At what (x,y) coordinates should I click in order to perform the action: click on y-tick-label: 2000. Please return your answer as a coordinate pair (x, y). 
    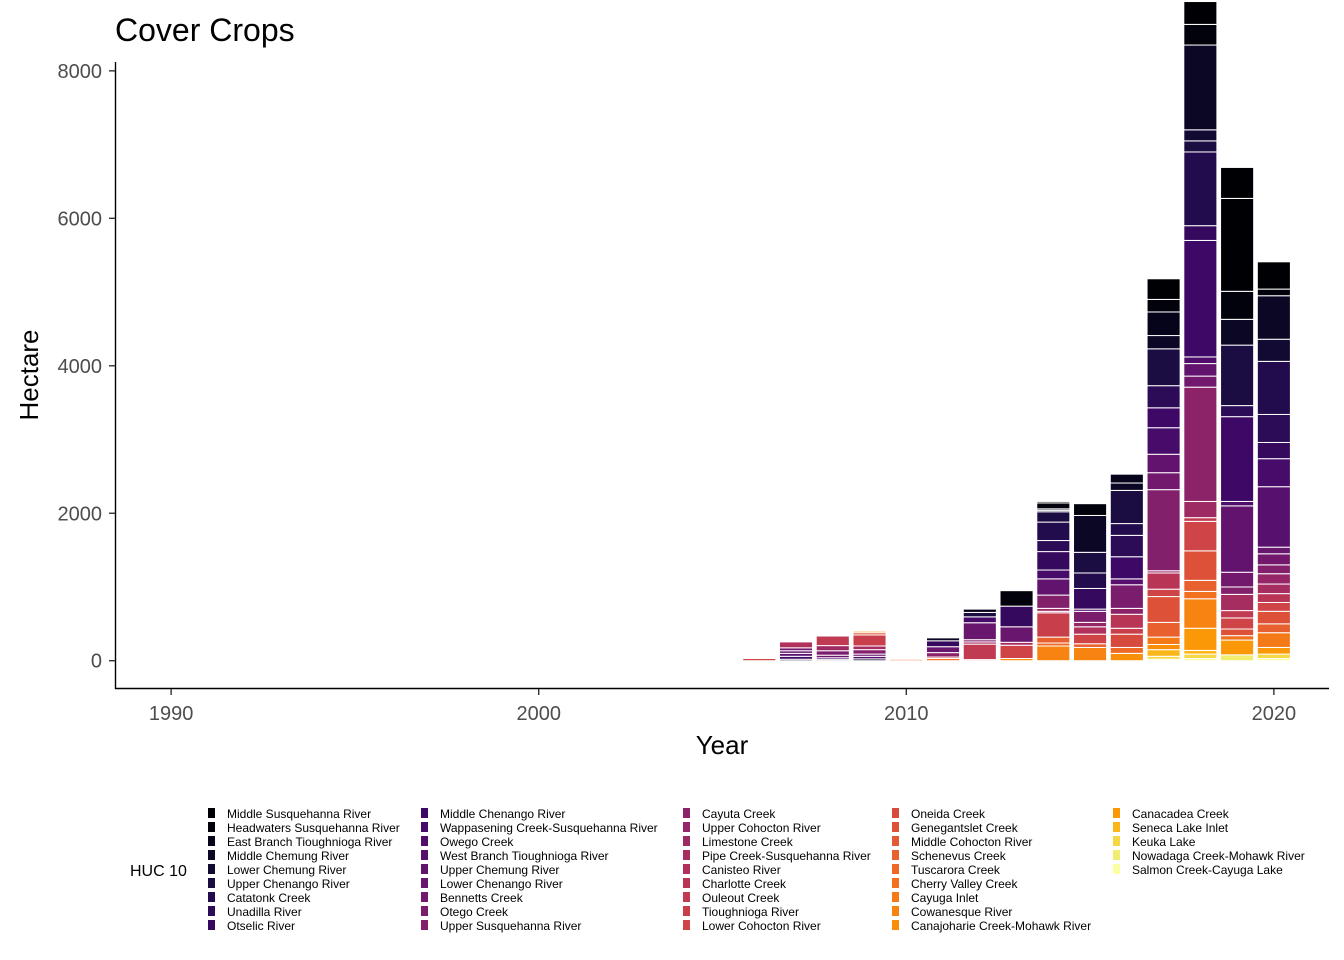
    Looking at the image, I should click on (80, 514).